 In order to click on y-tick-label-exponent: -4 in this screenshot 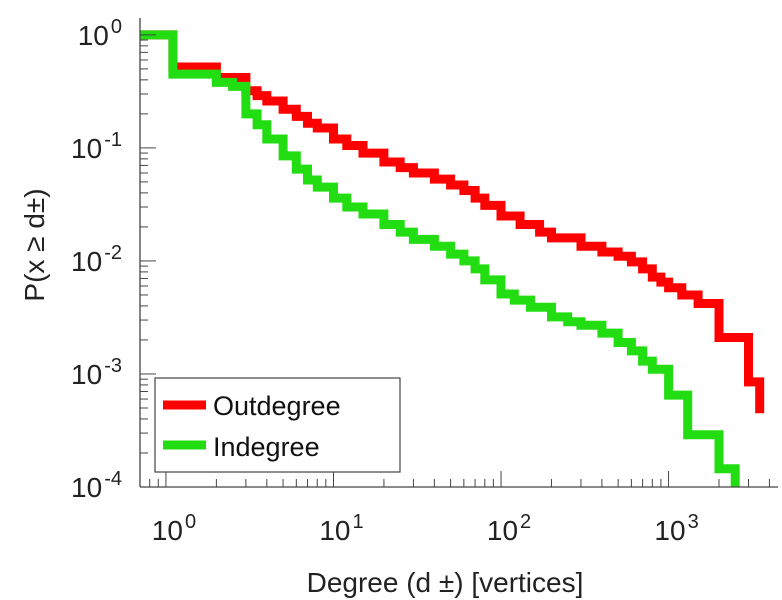, I will do `click(113, 479)`.